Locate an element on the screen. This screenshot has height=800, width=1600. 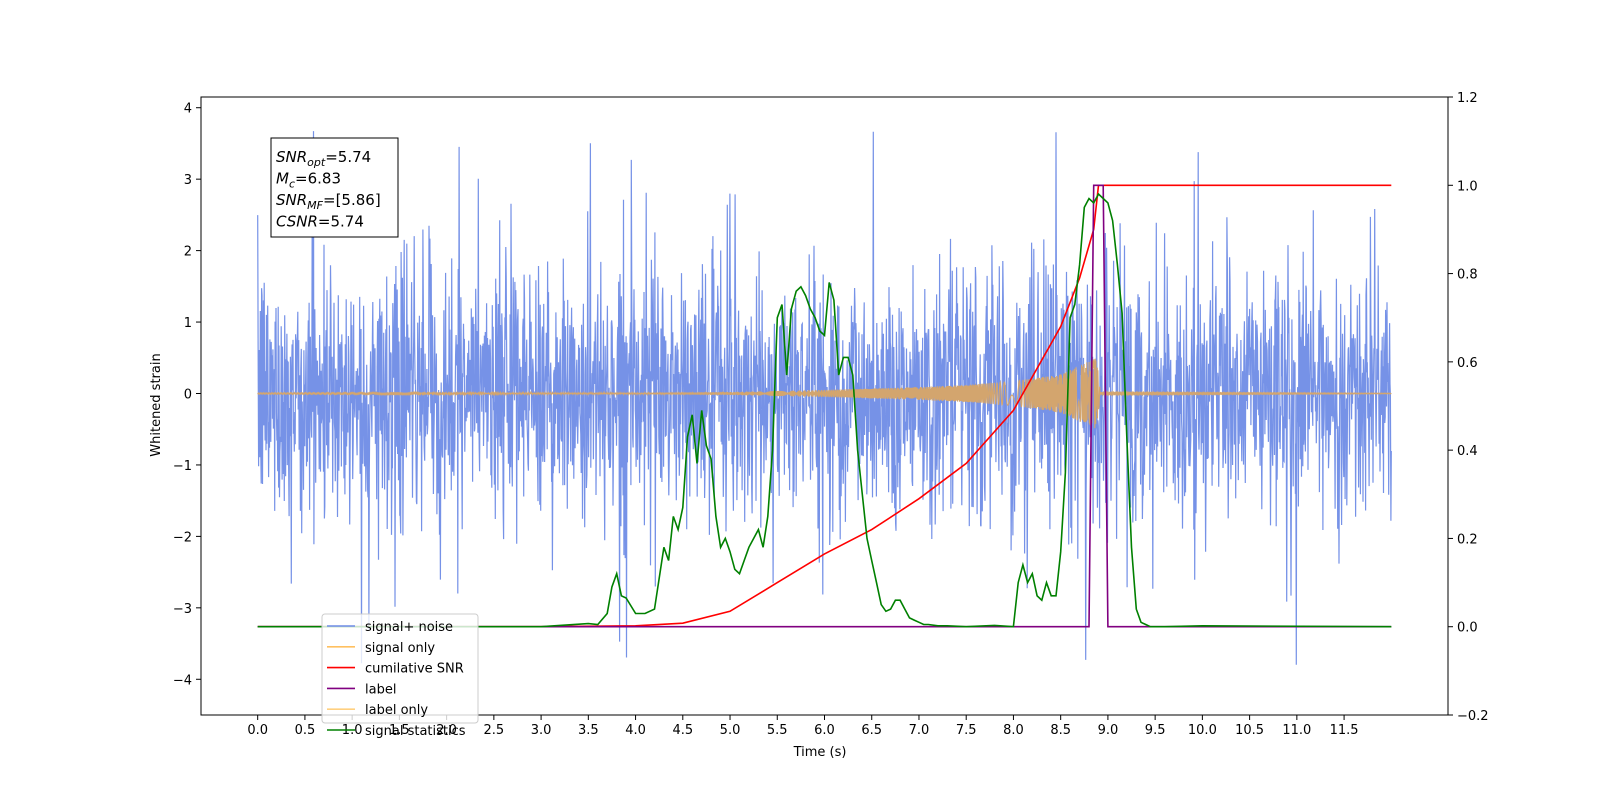
annotation-line: Mc=6.83 is located at coordinates (308, 180).